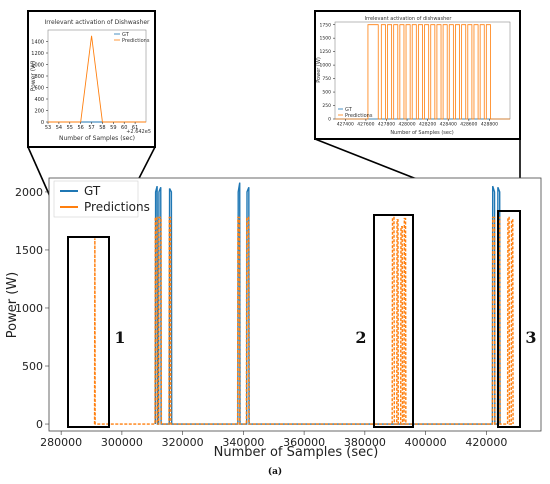  What do you see at coordinates (97, 22) in the screenshot?
I see `inset-1-title: Irrelevant activation of Dishwasher` at bounding box center [97, 22].